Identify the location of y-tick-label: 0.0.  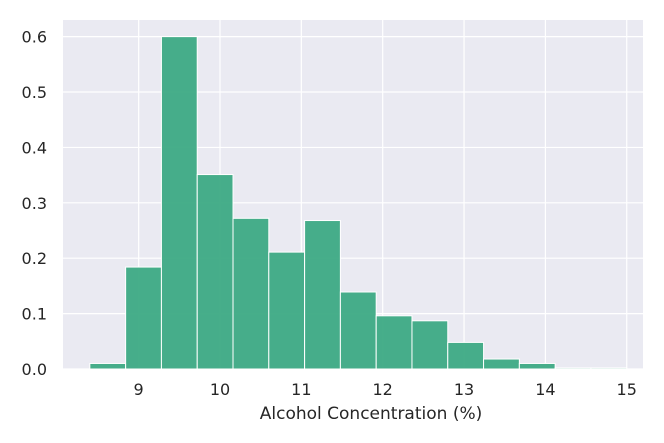
(34, 369).